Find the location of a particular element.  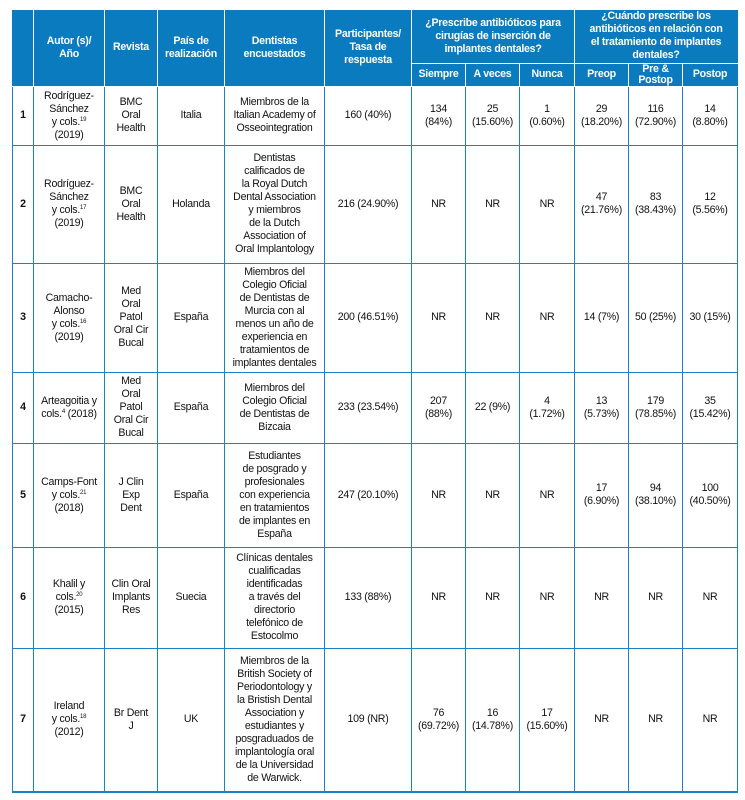

author-year: (2018) is located at coordinates (69, 507).